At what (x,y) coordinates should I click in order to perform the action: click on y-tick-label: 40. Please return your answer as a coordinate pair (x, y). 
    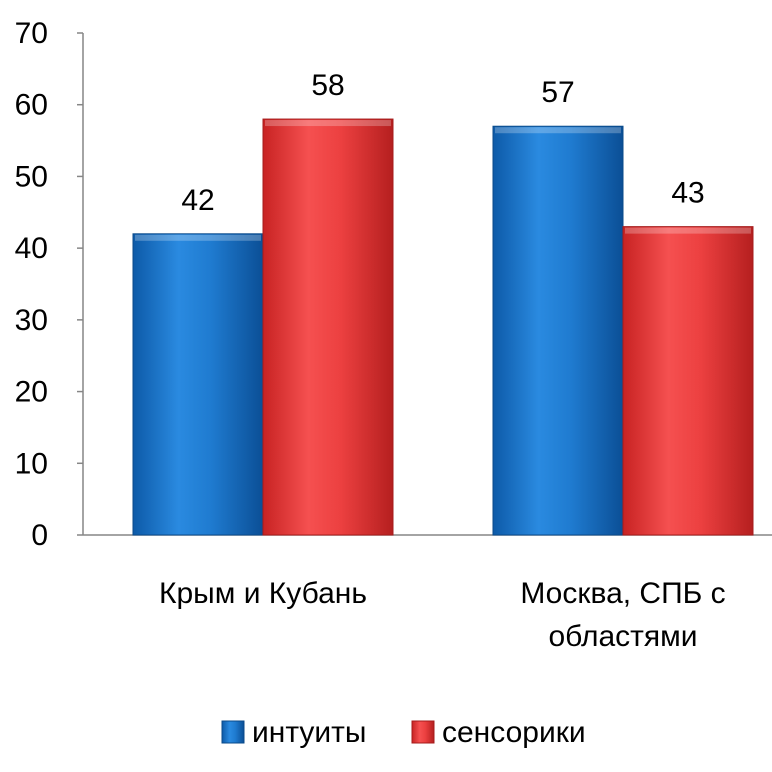
    Looking at the image, I should click on (31, 248).